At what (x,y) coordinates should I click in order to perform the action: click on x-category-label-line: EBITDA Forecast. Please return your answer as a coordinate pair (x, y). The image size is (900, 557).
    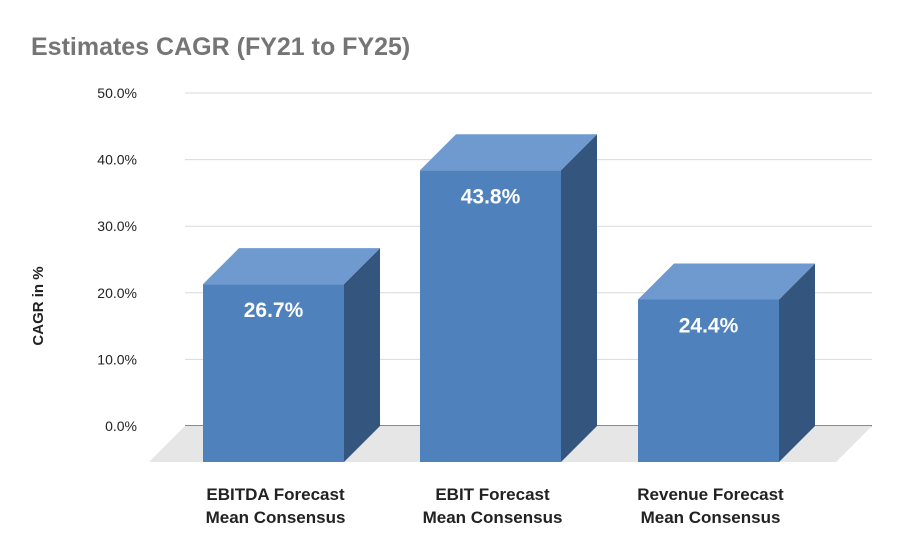
    Looking at the image, I should click on (275, 494).